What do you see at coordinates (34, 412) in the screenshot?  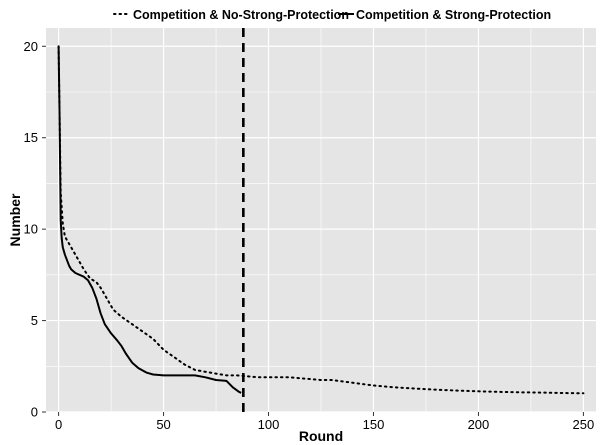 I see `y-tick-label: 0` at bounding box center [34, 412].